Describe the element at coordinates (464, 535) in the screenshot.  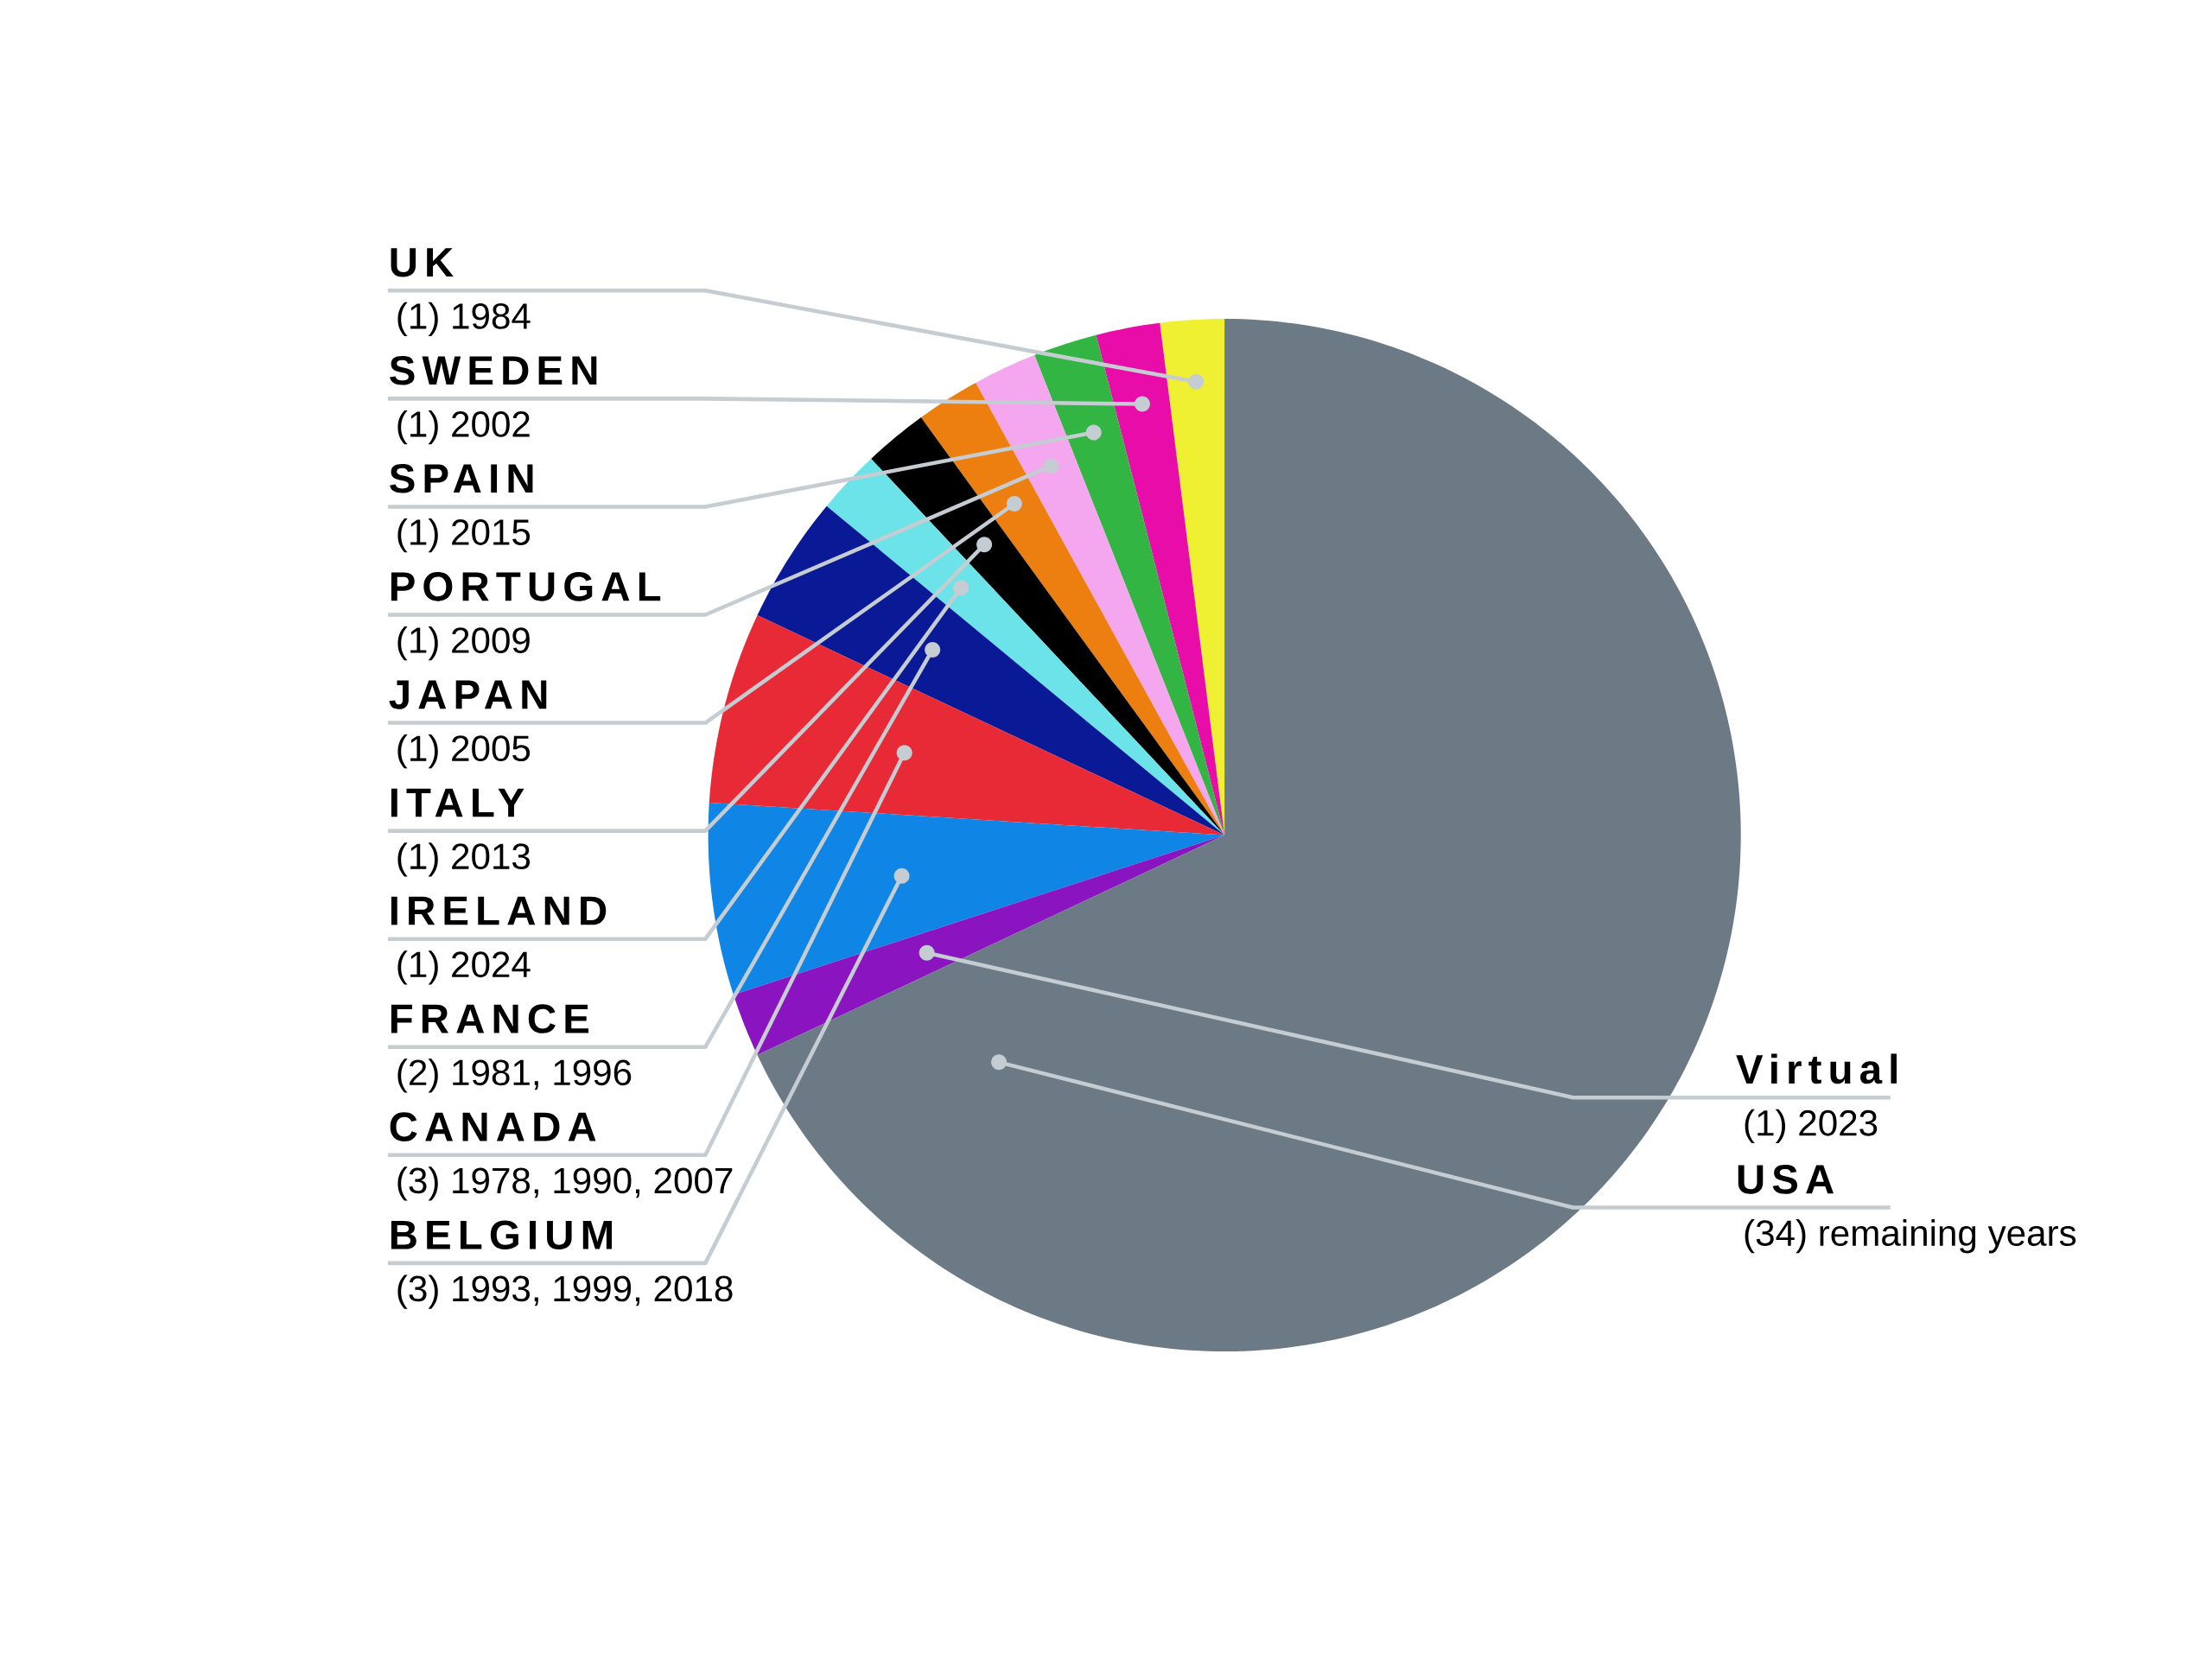
I see `data-label: (1) 2015` at that location.